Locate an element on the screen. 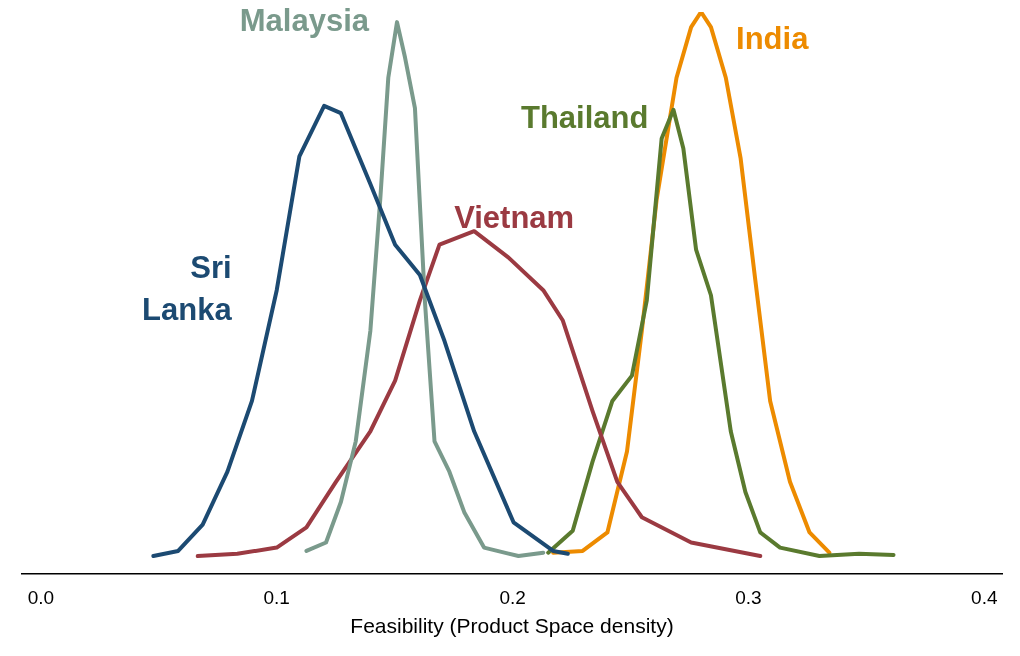 This screenshot has width=1020, height=656. series-label: Vietnam is located at coordinates (514, 217).